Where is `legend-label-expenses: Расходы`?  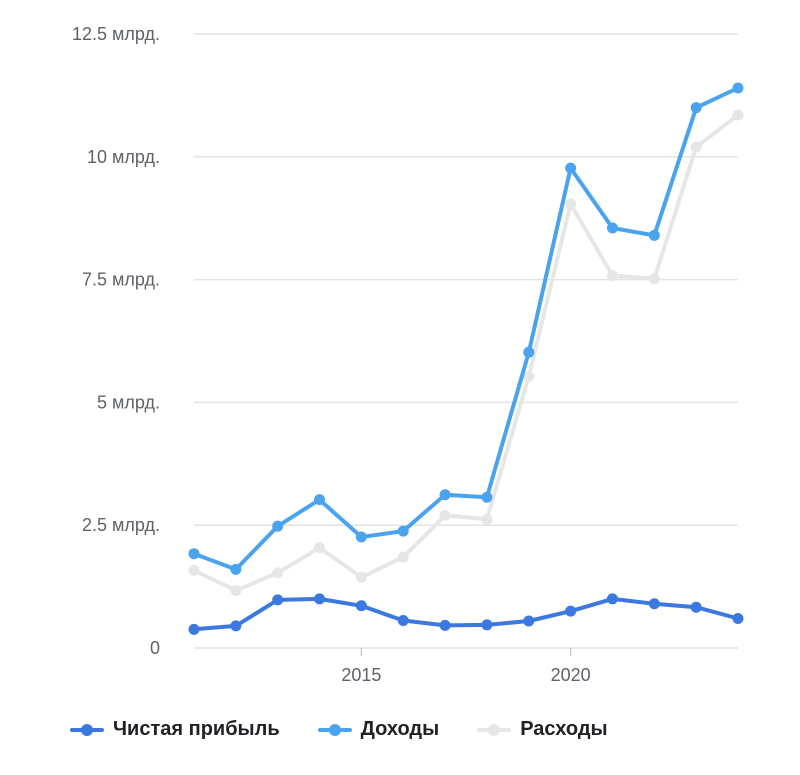 legend-label-expenses: Расходы is located at coordinates (564, 729).